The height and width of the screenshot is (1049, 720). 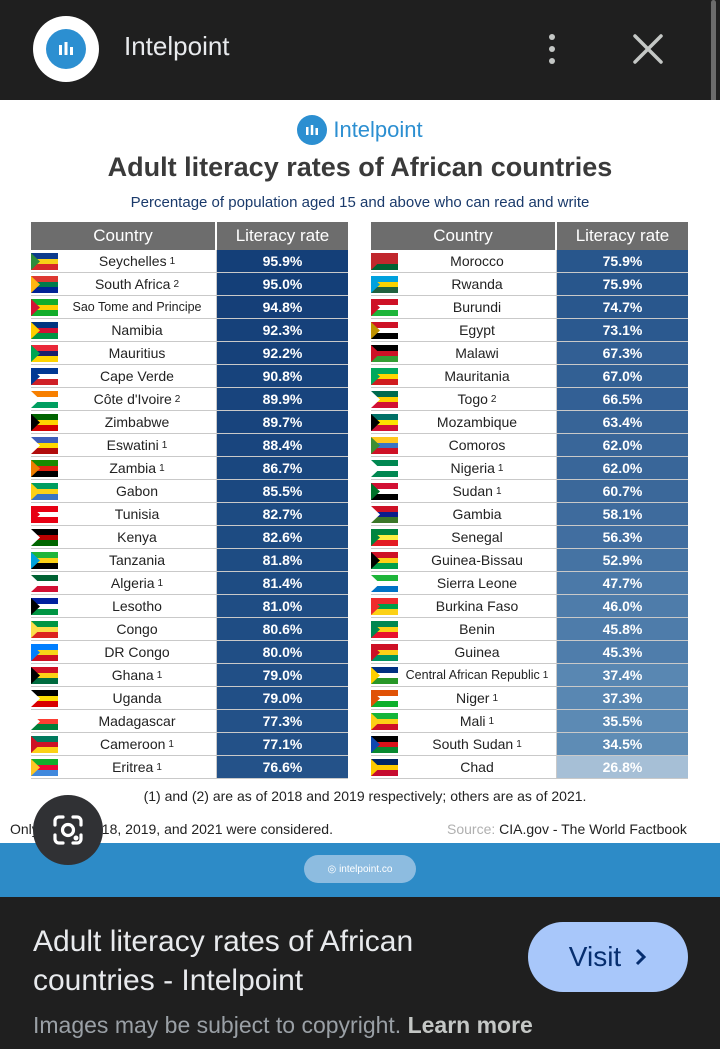 I want to click on table-row: Eritrea 1 76.6%, so click(x=189, y=767).